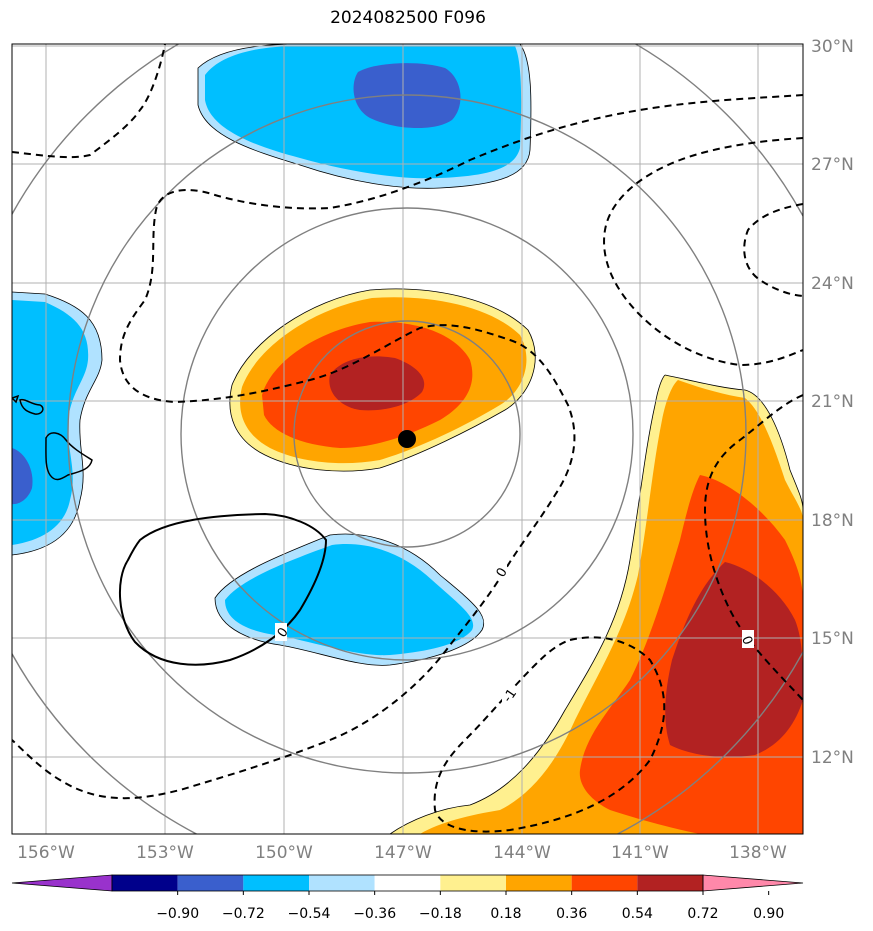 The width and height of the screenshot is (873, 931). What do you see at coordinates (52, 437) in the screenshot?
I see `hawaii-coastline` at bounding box center [52, 437].